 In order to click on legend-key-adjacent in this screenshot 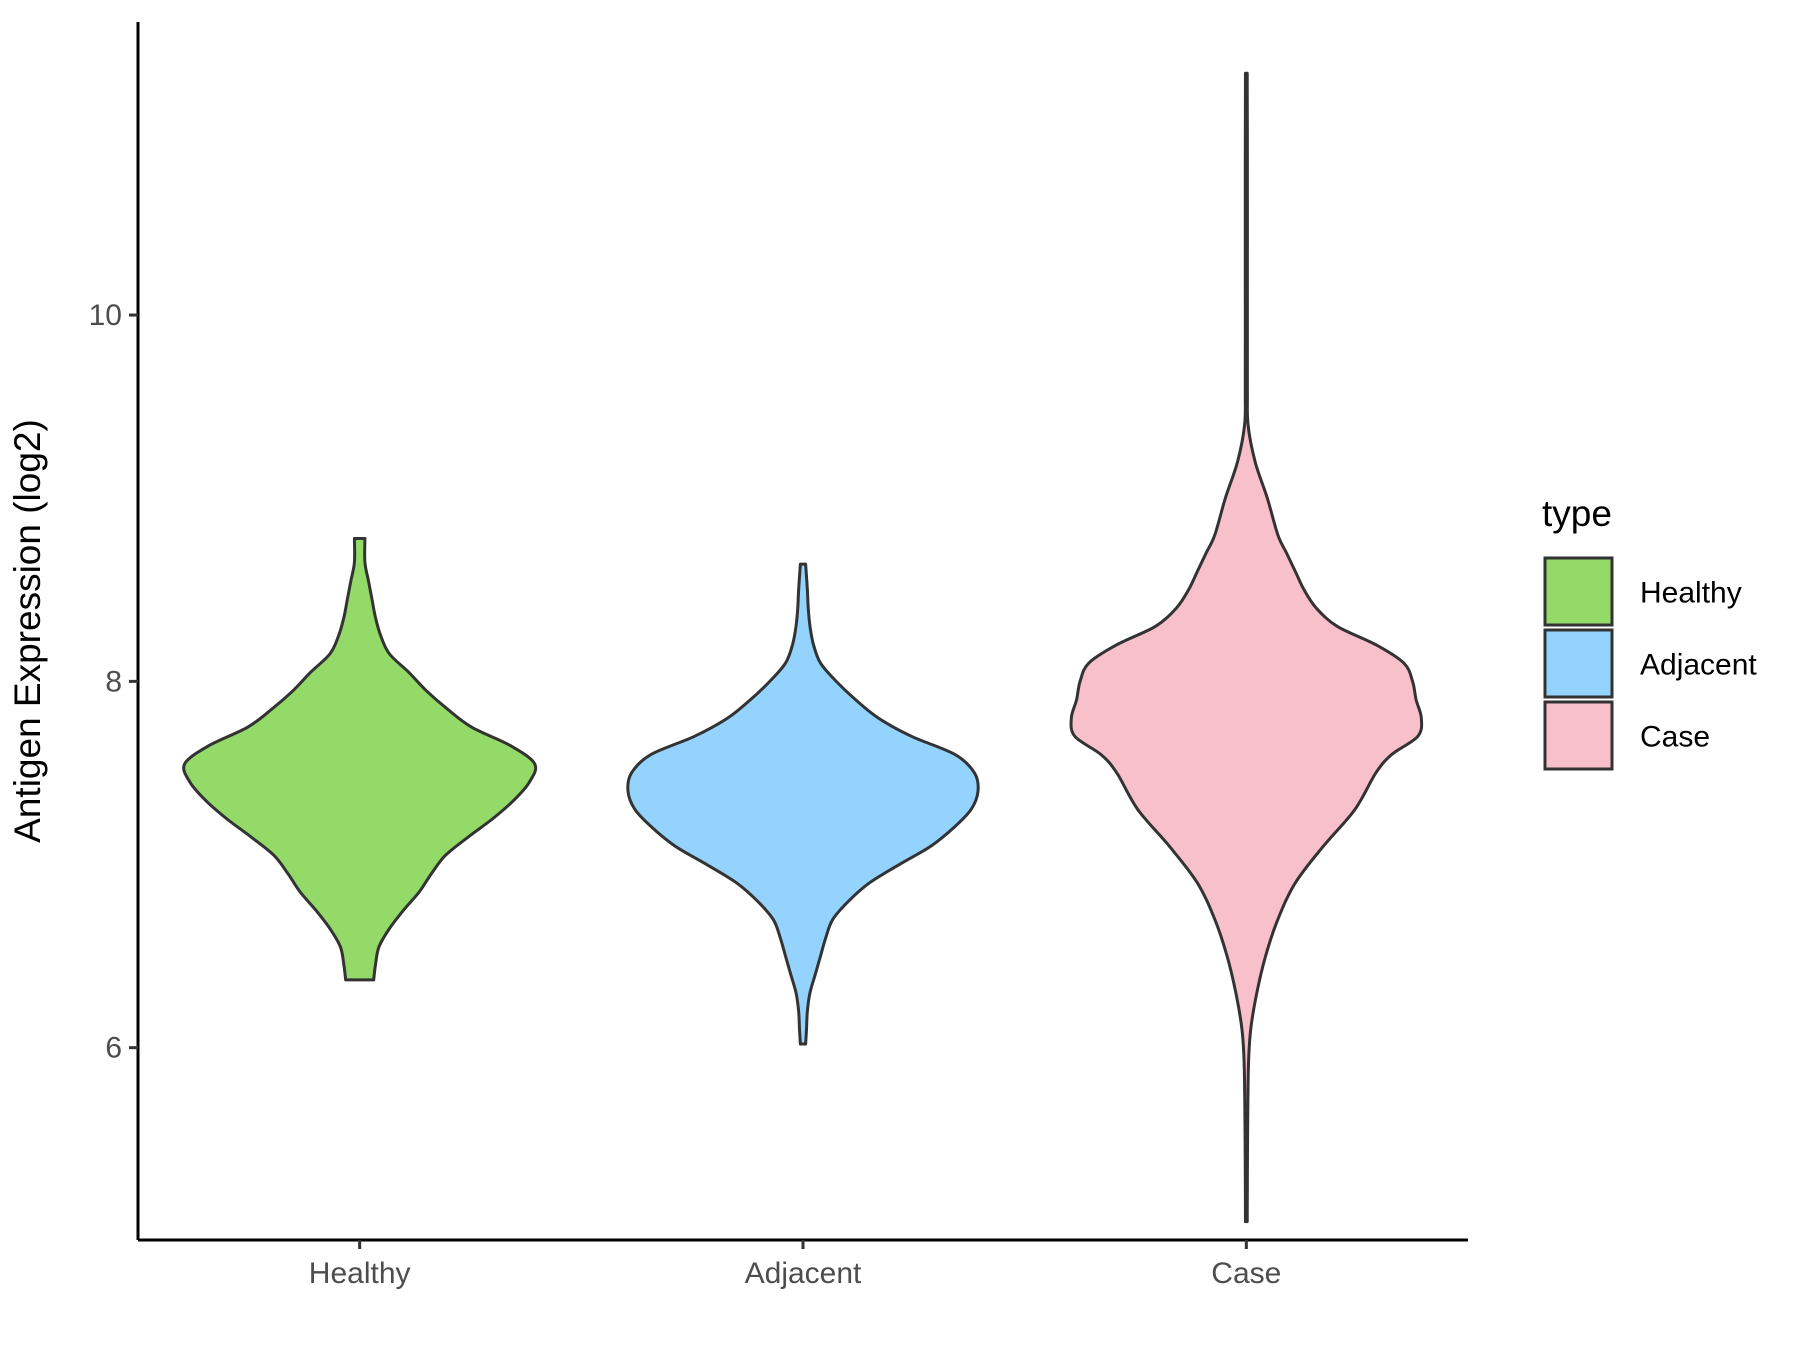, I will do `click(1578, 663)`.